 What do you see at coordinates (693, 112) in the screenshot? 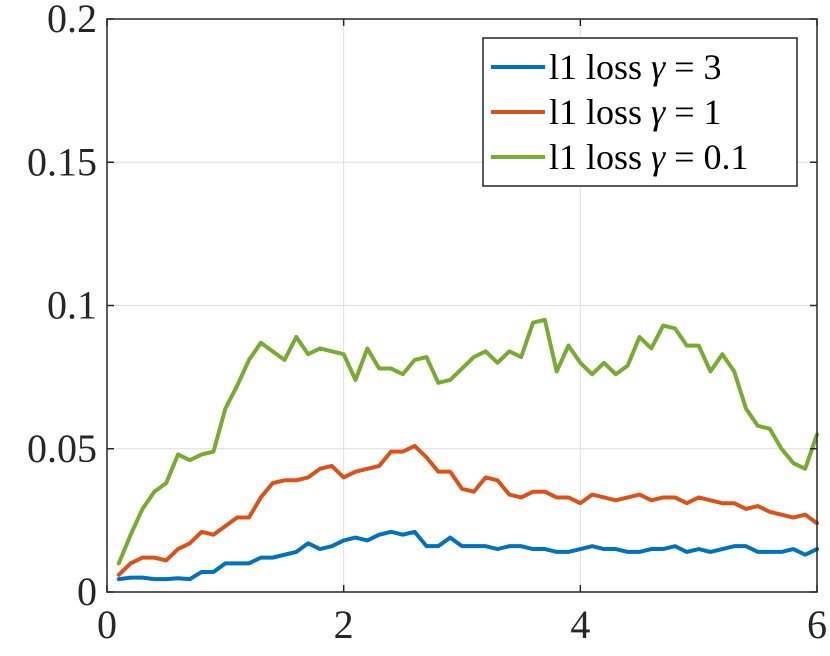
I see `legend-label-suffix: = 1` at bounding box center [693, 112].